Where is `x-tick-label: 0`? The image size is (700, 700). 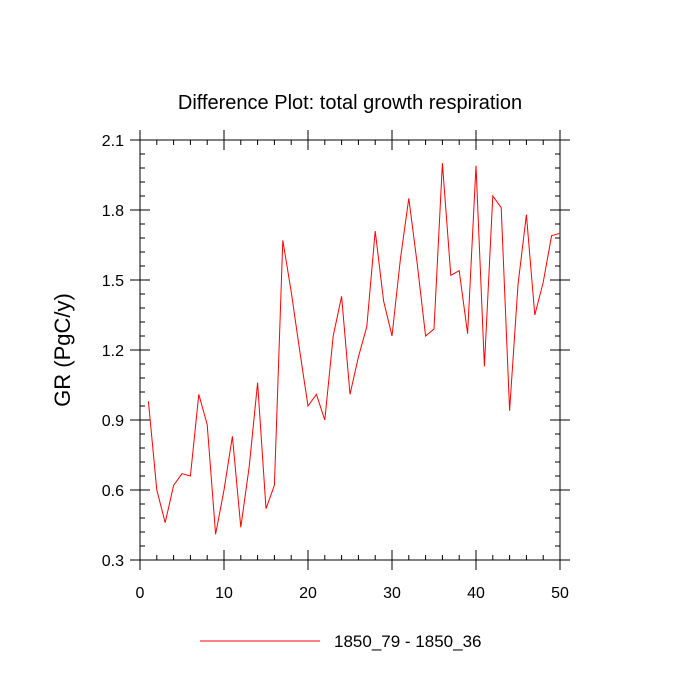
x-tick-label: 0 is located at coordinates (140, 593).